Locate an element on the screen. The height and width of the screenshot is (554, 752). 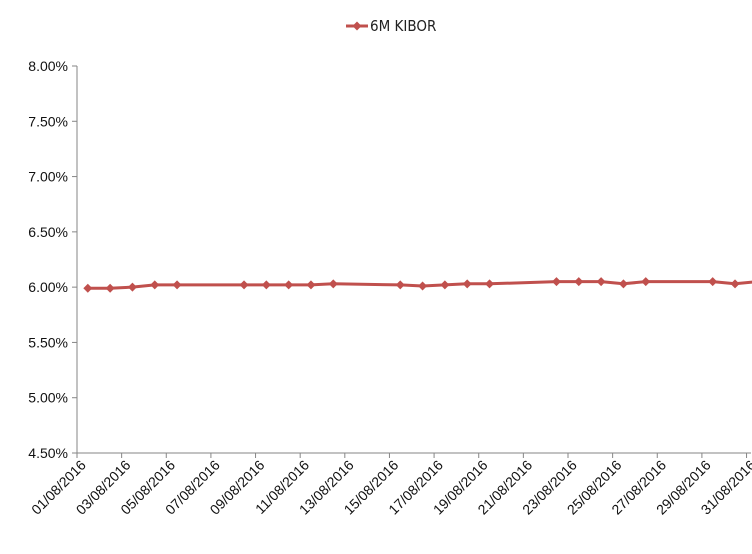
y-tick-label: 5.50% is located at coordinates (48, 342).